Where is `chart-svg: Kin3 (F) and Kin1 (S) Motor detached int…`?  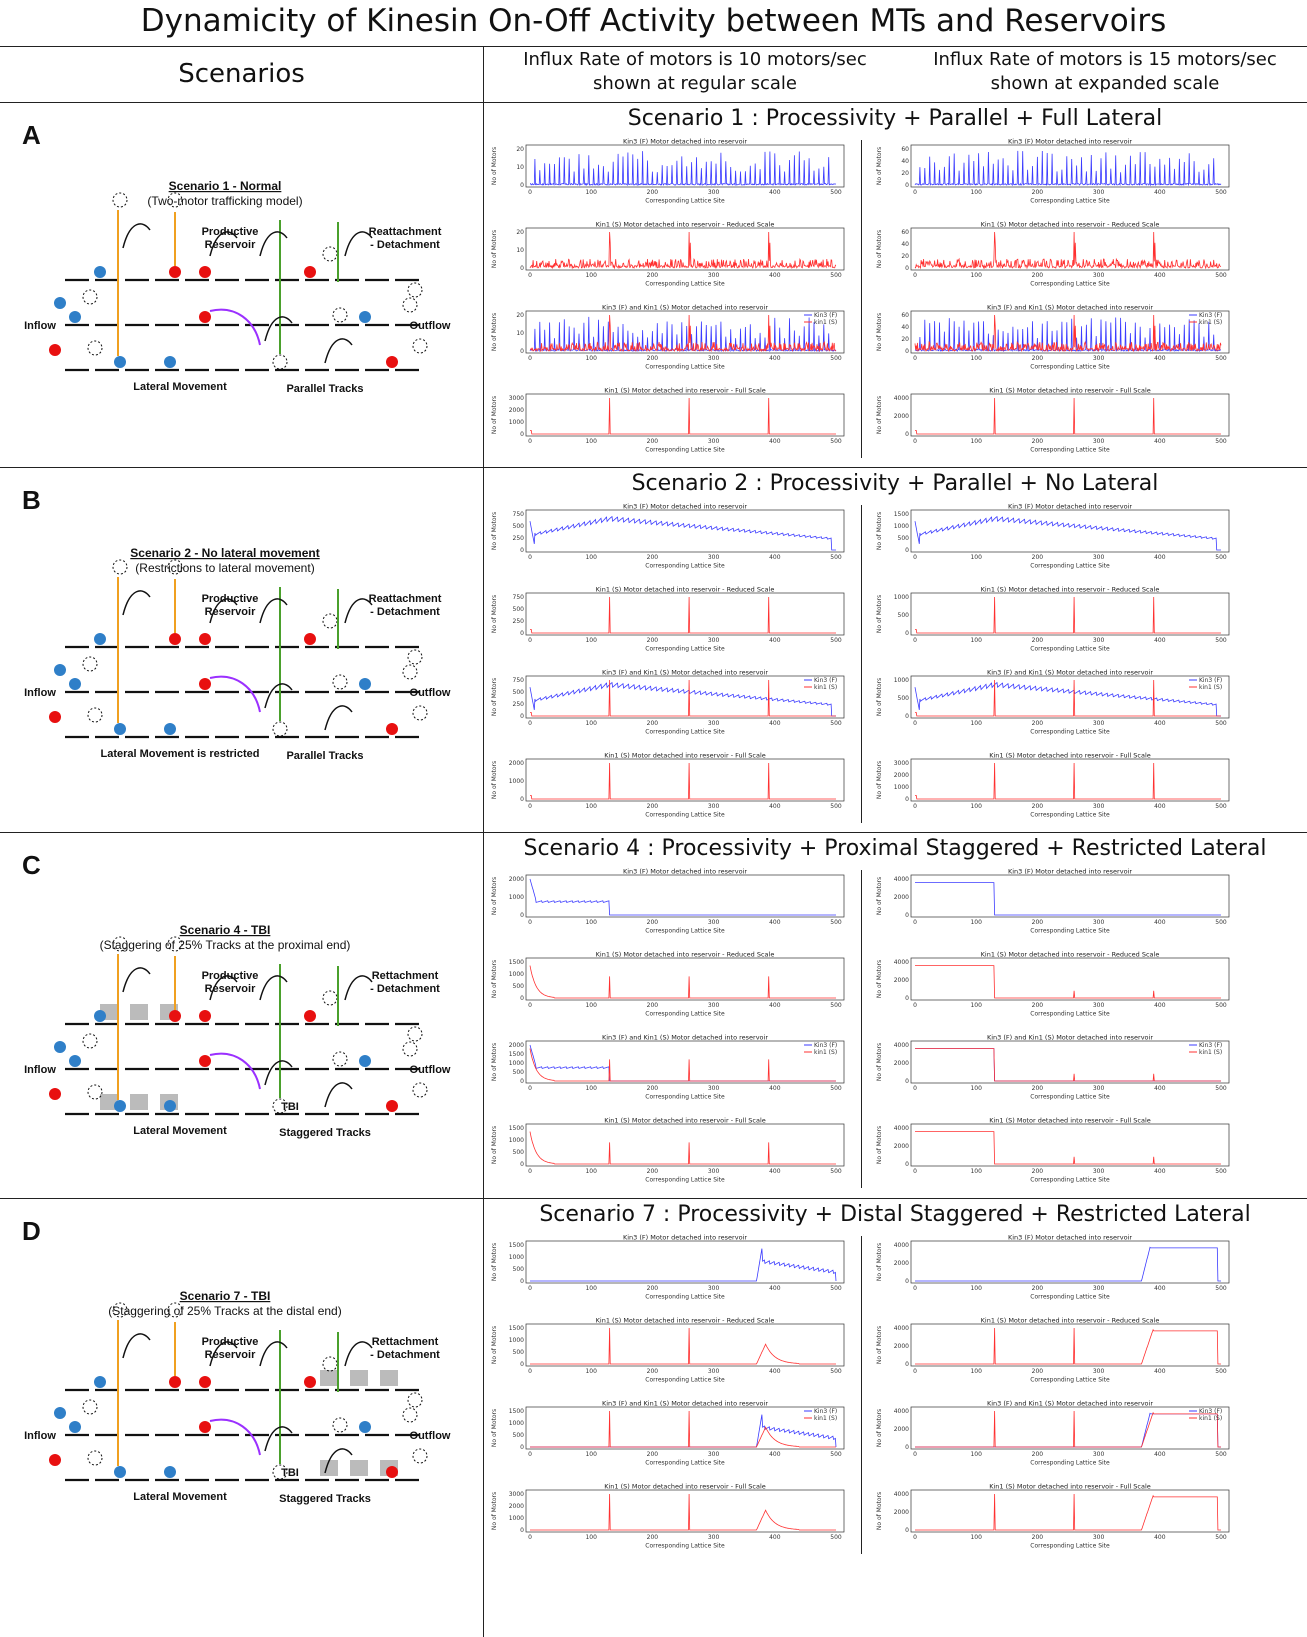 chart-svg: Kin3 (F) and Kin1 (S) Motor detached int… is located at coordinates (1053, 1067).